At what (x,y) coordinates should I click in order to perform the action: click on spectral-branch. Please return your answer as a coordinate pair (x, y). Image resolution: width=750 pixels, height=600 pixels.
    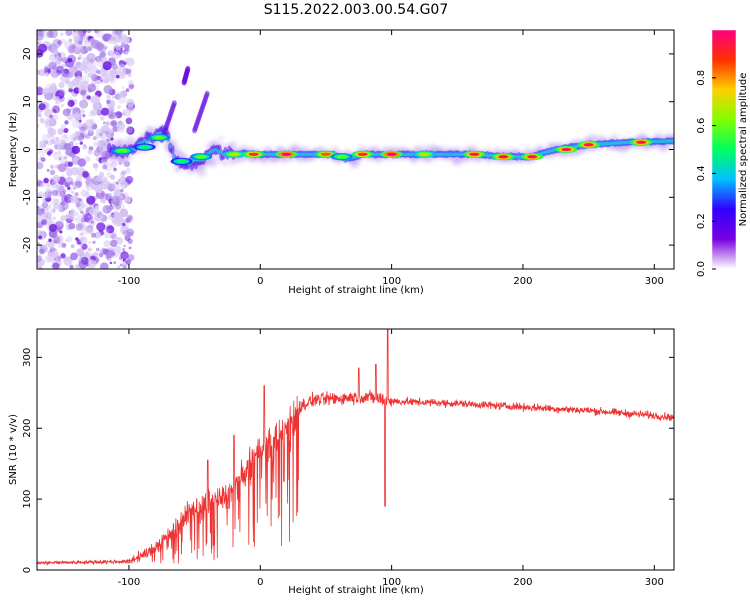
    Looking at the image, I should click on (201, 112).